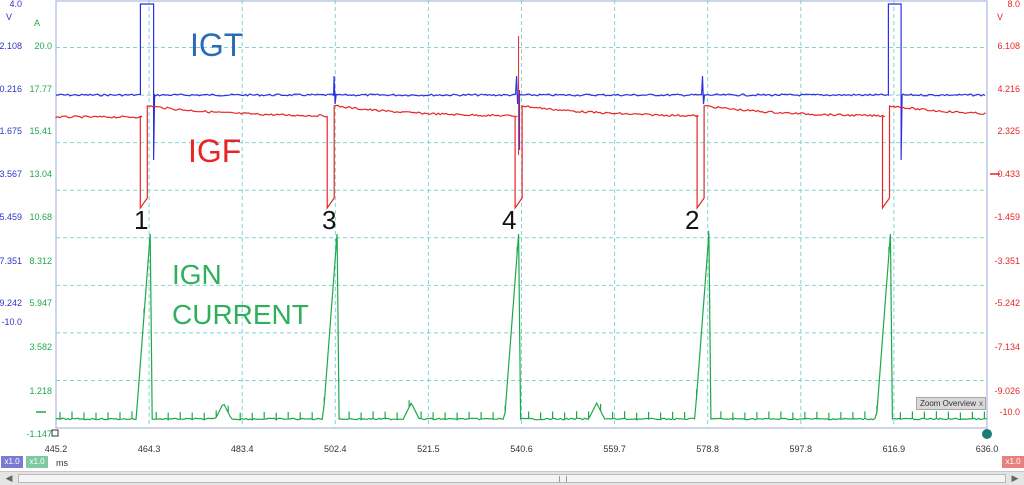 This screenshot has width=1024, height=485. Describe the element at coordinates (240, 314) in the screenshot. I see `ign-current-label-line2: CURRENT` at that location.